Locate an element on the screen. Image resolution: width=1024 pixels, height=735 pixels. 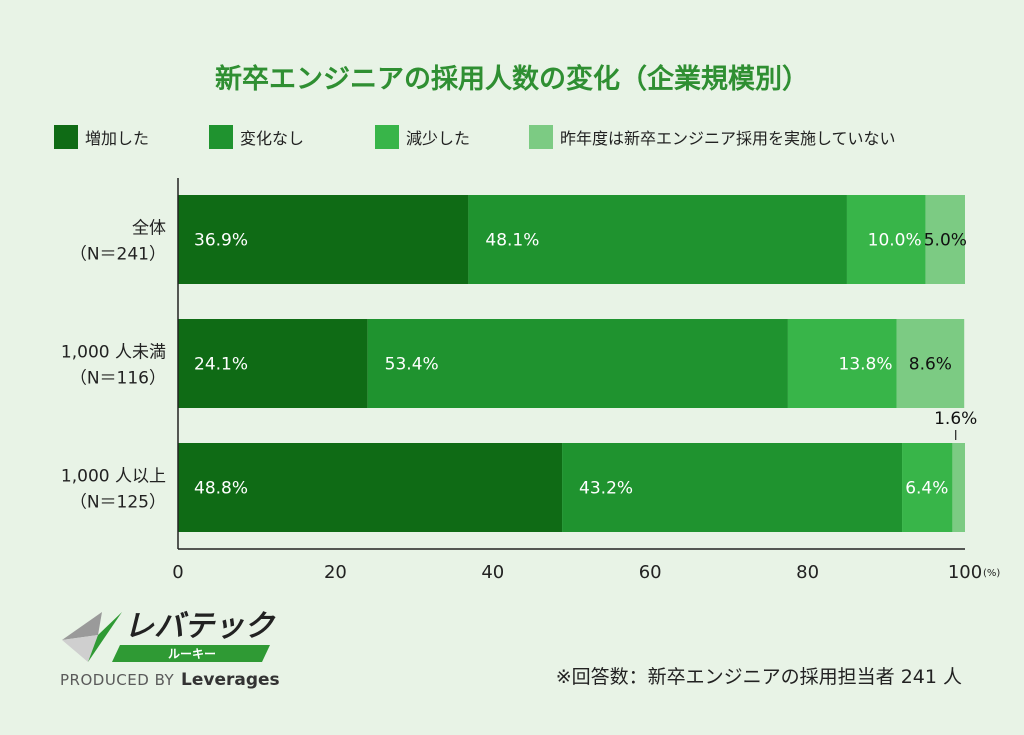
chart-title: 新卒エンジニアの採用人数の変化（企業規模別） is located at coordinates (512, 79).